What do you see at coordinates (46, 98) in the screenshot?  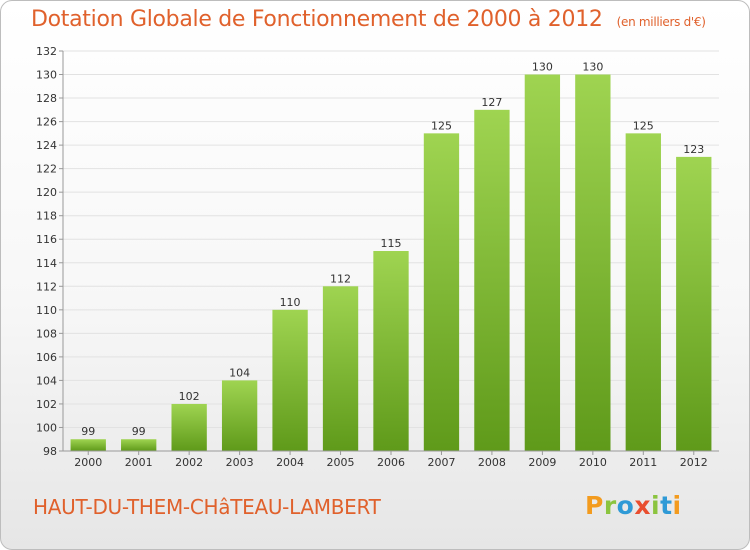 I see `y-tick-label: 128` at bounding box center [46, 98].